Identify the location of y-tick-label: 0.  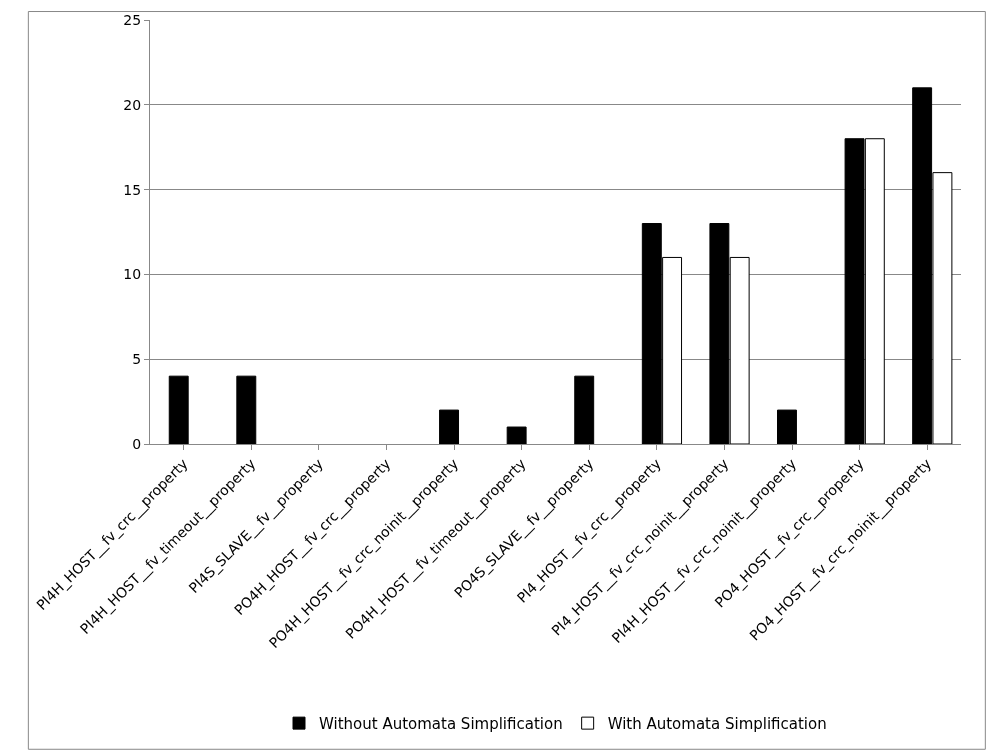
(137, 443).